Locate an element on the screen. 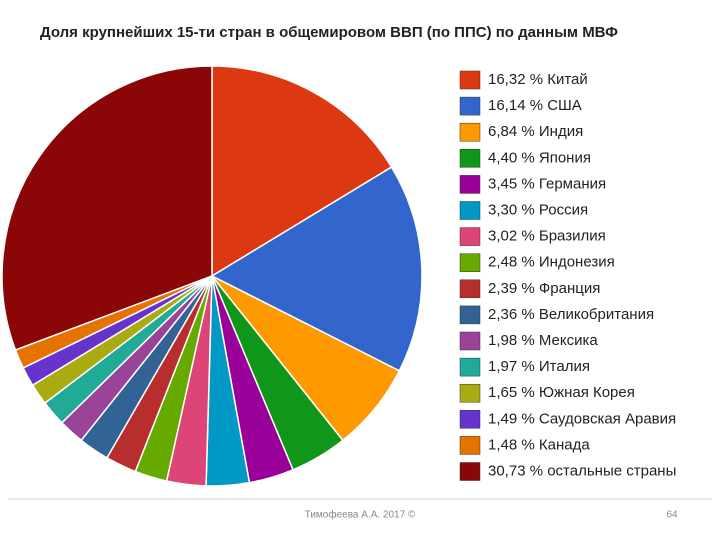  legend-label: 3,02 % Бразилия is located at coordinates (547, 236).